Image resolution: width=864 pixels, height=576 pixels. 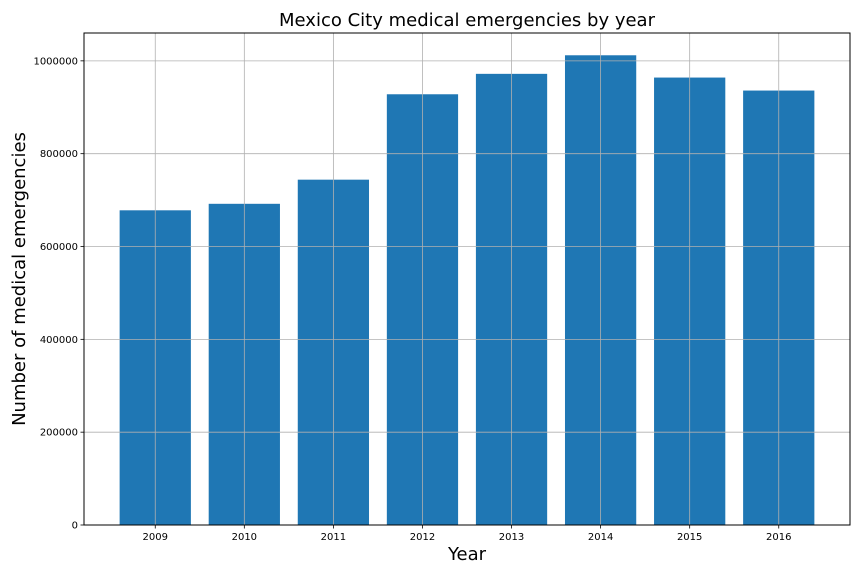 I want to click on y-tick-label: 0, so click(x=75, y=526).